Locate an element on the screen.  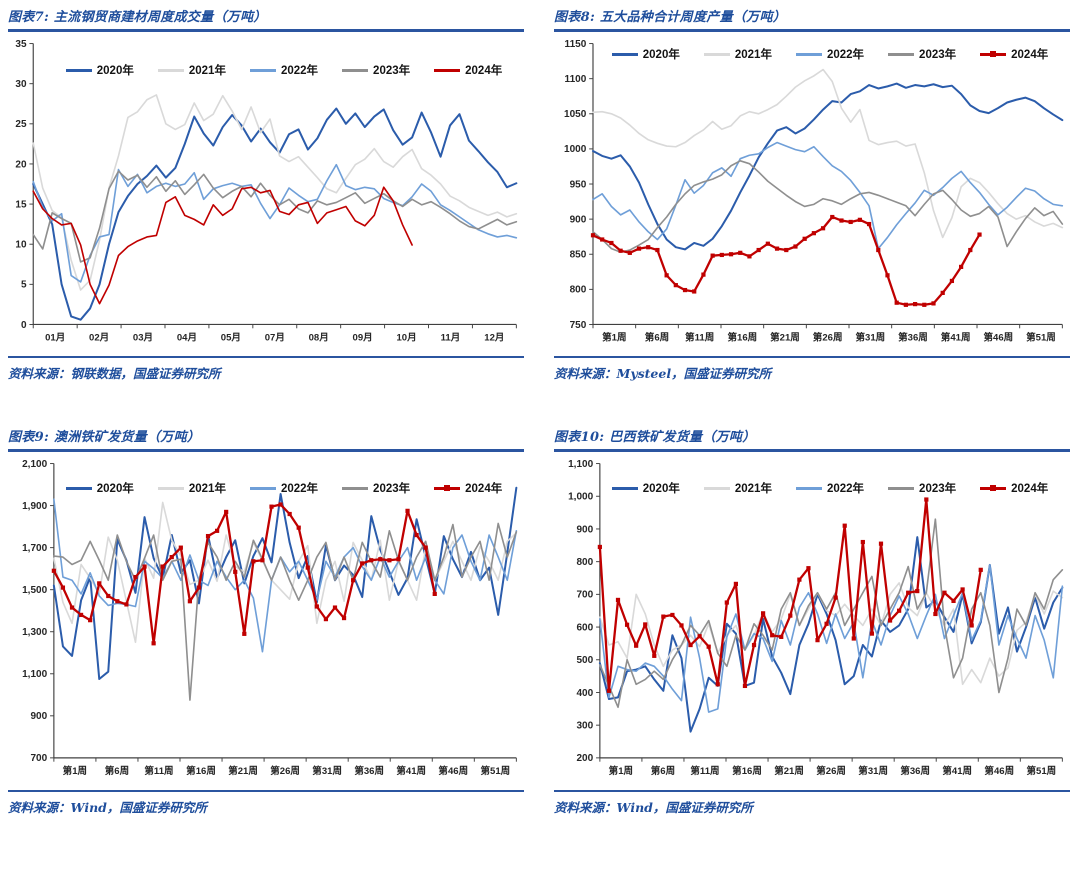
svg-text: 10月 is located at coordinates (406, 338).